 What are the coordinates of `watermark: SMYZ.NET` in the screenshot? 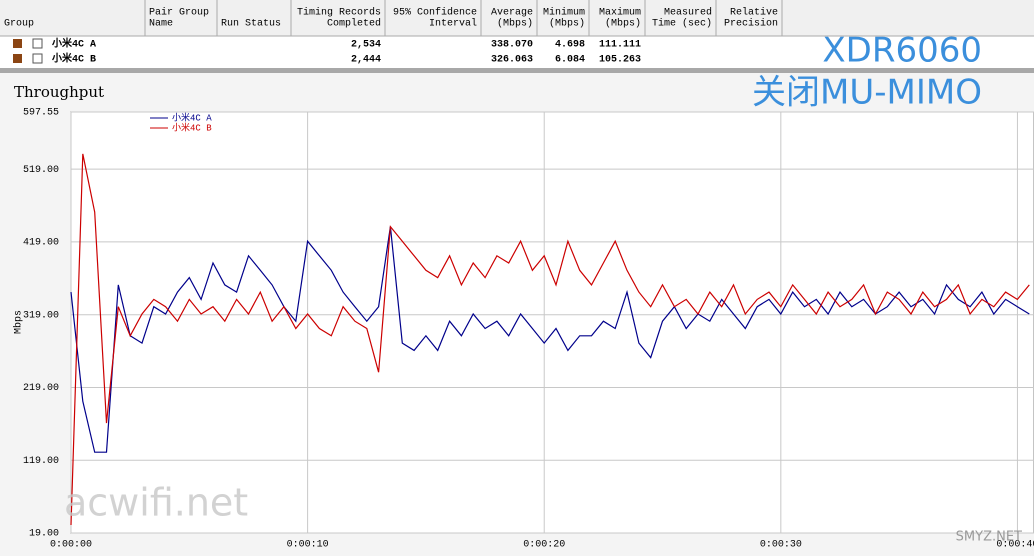 It's located at (989, 537).